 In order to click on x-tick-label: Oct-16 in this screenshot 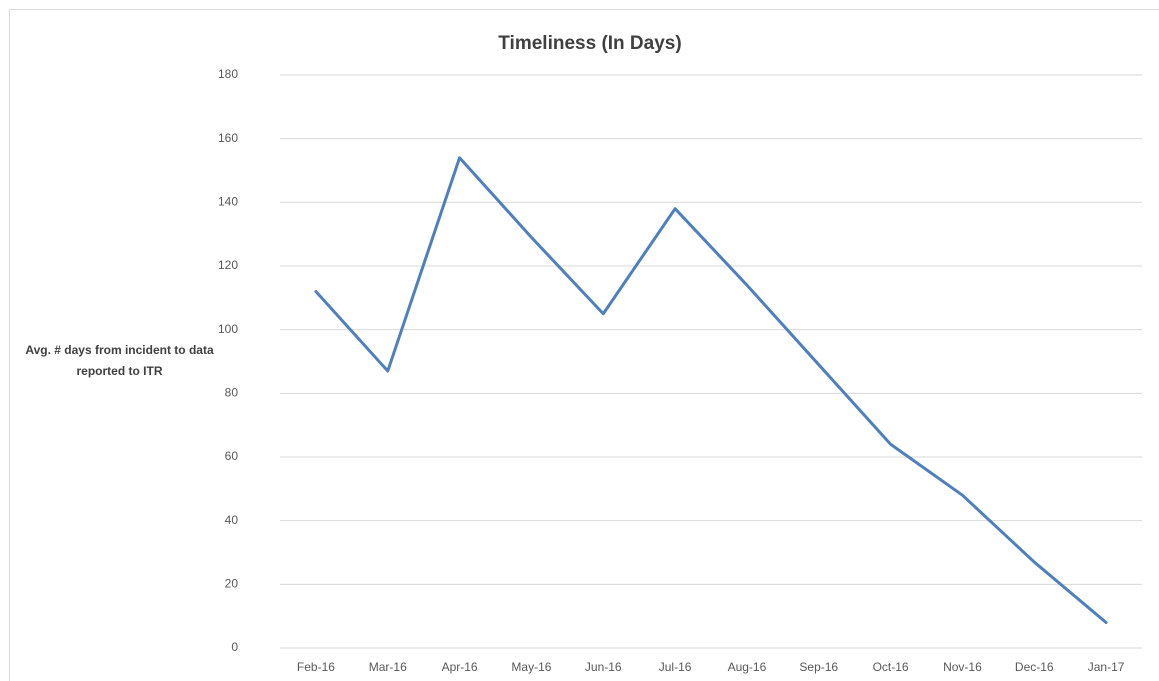, I will do `click(891, 667)`.